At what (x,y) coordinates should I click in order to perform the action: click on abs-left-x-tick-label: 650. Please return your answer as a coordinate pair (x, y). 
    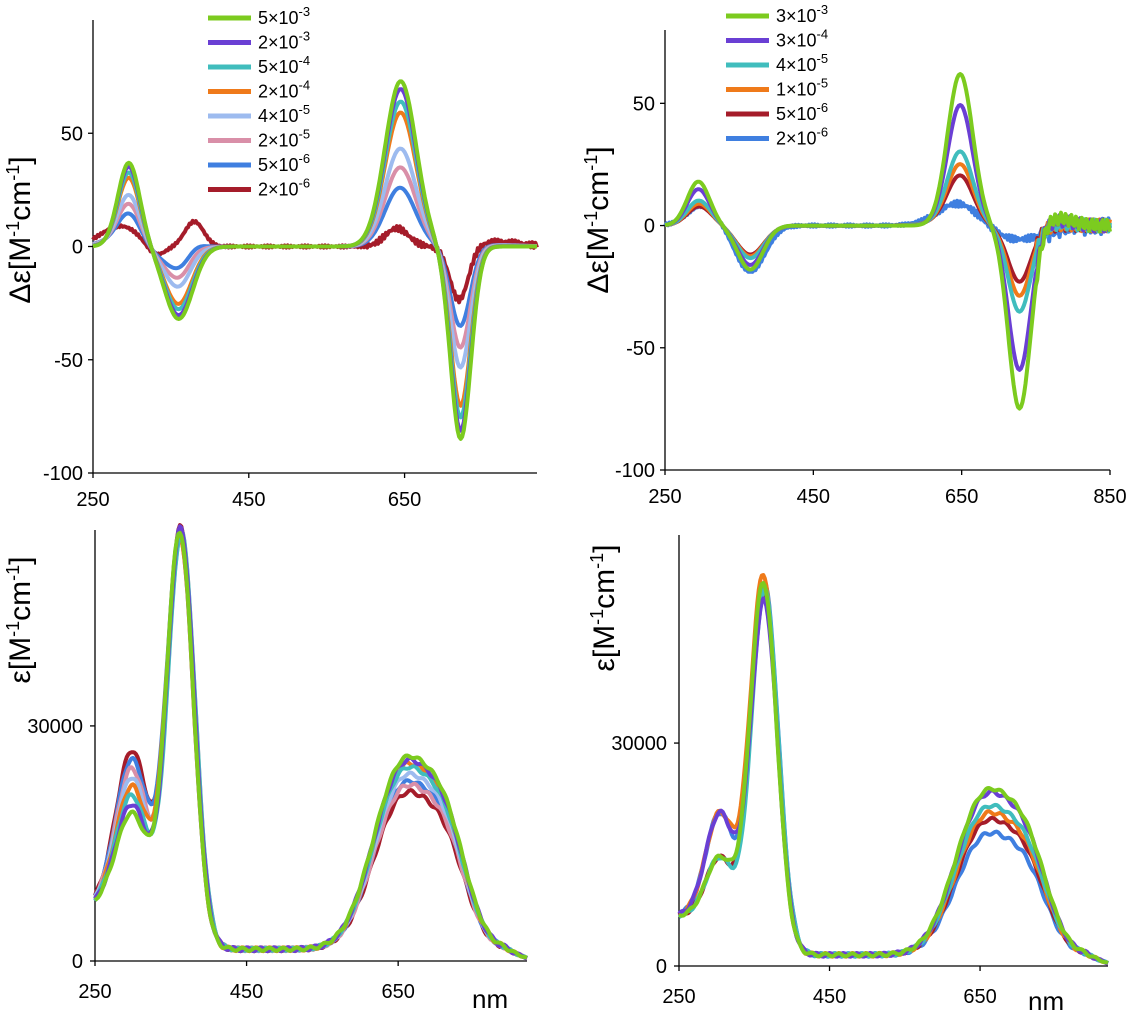
    Looking at the image, I should click on (397, 992).